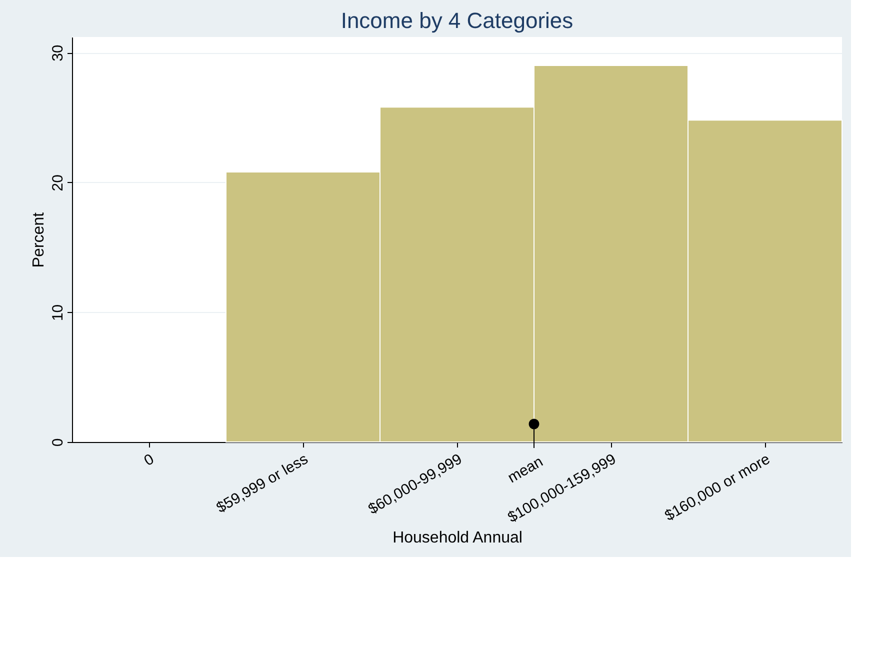 The width and height of the screenshot is (880, 650). I want to click on y-axis-title: Percent, so click(39, 240).